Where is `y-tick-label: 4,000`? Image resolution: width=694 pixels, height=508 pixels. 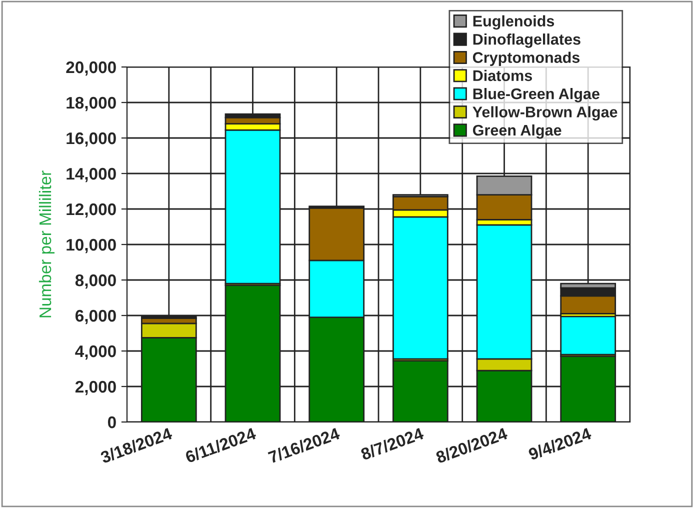 y-tick-label: 4,000 is located at coordinates (95, 352).